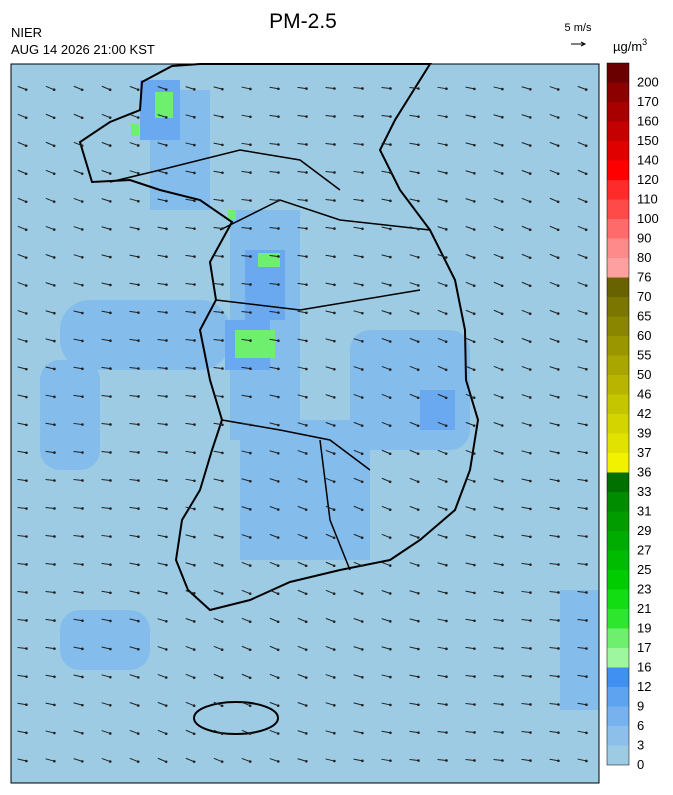 This screenshot has height=795, width=673. Describe the element at coordinates (644, 433) in the screenshot. I see `colorbar-label: 39` at that location.